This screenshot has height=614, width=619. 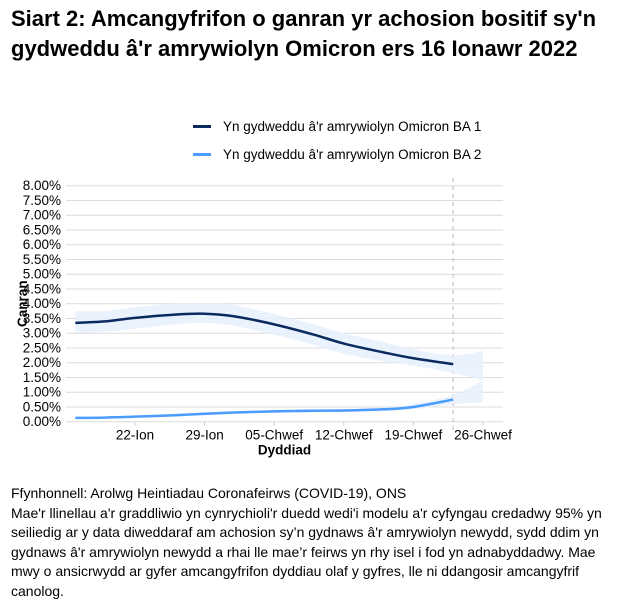 I want to click on x-tick-label: 12-Chwef, so click(x=344, y=435).